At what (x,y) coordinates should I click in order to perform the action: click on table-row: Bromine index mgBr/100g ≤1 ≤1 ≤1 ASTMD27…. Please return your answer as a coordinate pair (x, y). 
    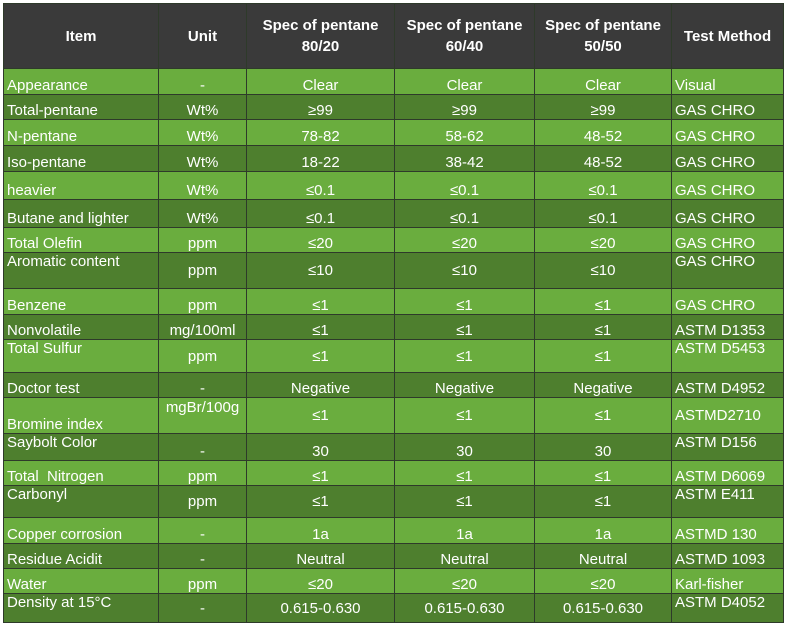
    Looking at the image, I should click on (393, 415).